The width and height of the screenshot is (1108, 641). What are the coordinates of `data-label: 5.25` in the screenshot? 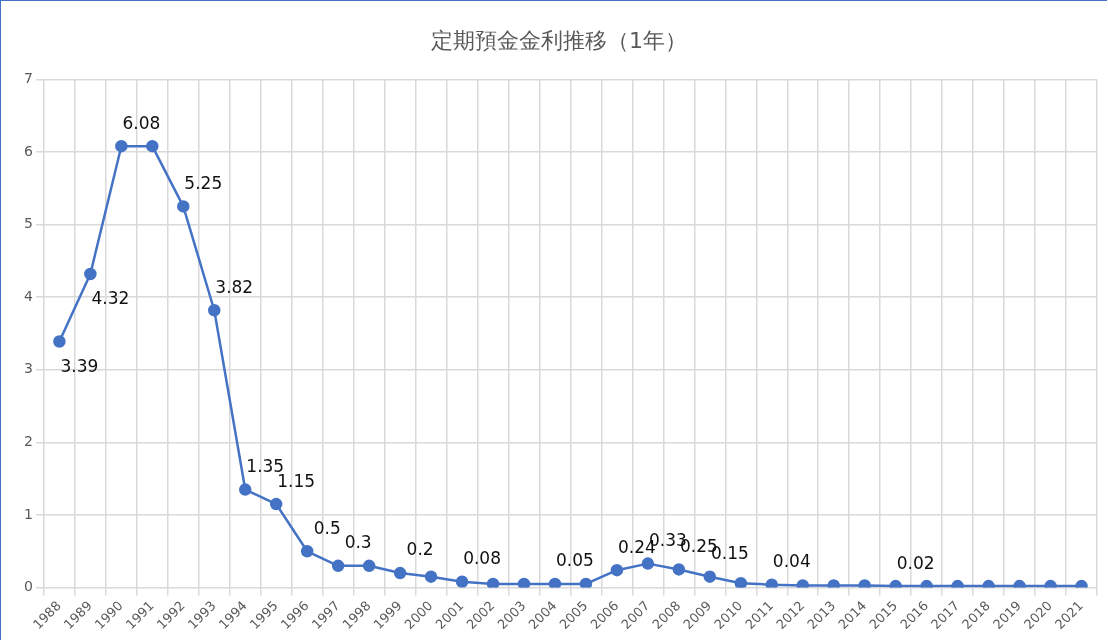 It's located at (203, 182).